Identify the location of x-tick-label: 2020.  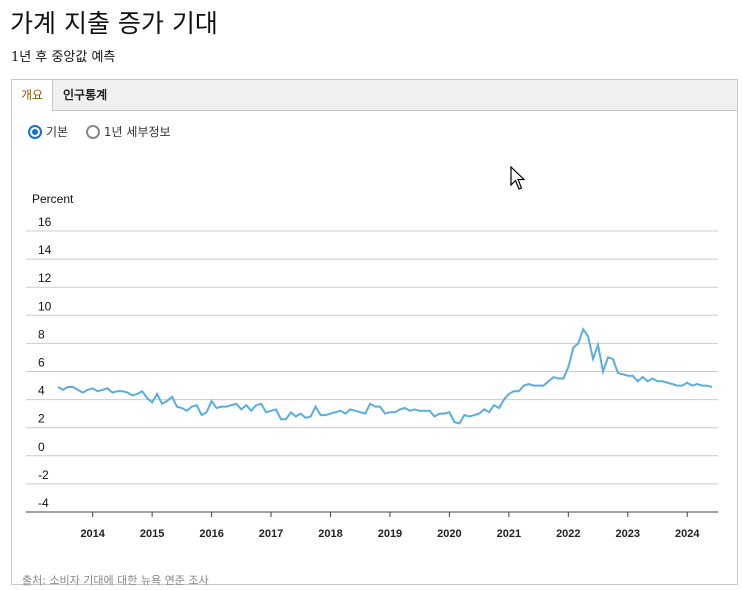
(449, 534).